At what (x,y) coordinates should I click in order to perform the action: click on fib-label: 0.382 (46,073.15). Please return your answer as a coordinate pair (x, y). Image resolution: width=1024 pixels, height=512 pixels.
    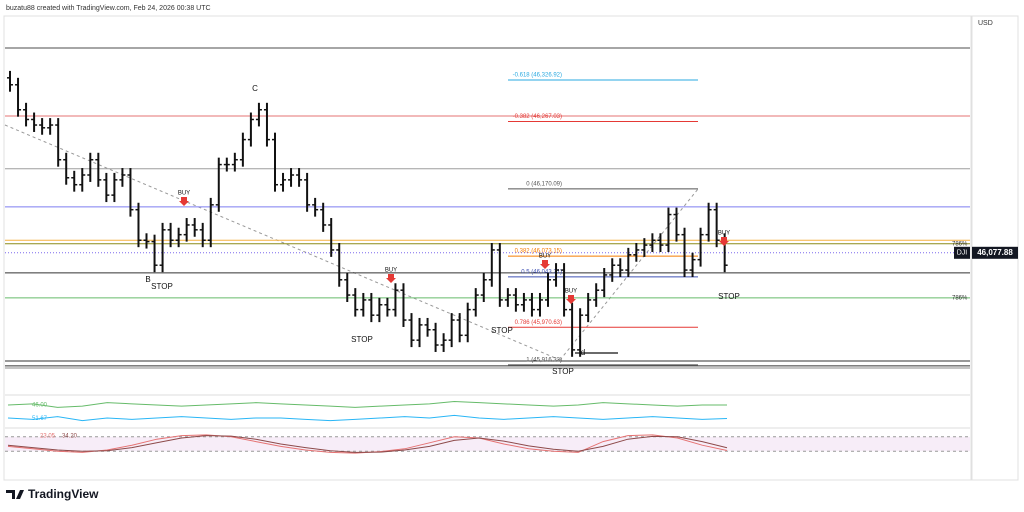
    Looking at the image, I should click on (538, 252).